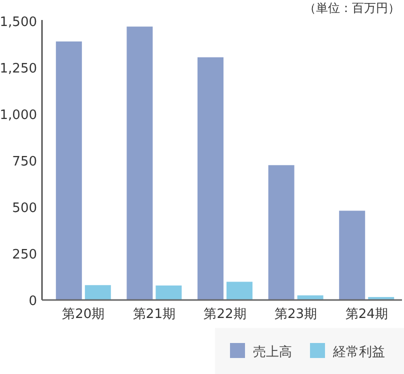 The width and height of the screenshot is (404, 374). I want to click on legend-label: 経常利益, so click(358, 352).